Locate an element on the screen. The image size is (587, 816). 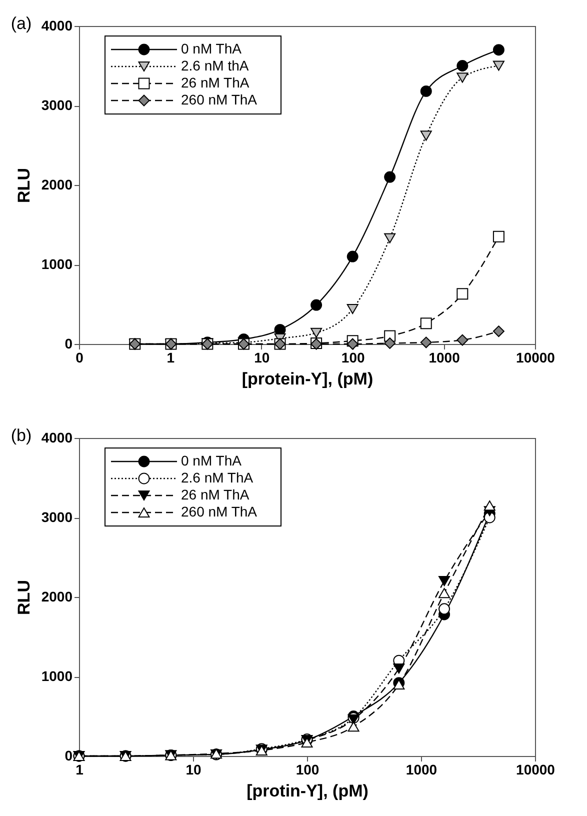
chart-title: (a) is located at coordinates (21, 23).